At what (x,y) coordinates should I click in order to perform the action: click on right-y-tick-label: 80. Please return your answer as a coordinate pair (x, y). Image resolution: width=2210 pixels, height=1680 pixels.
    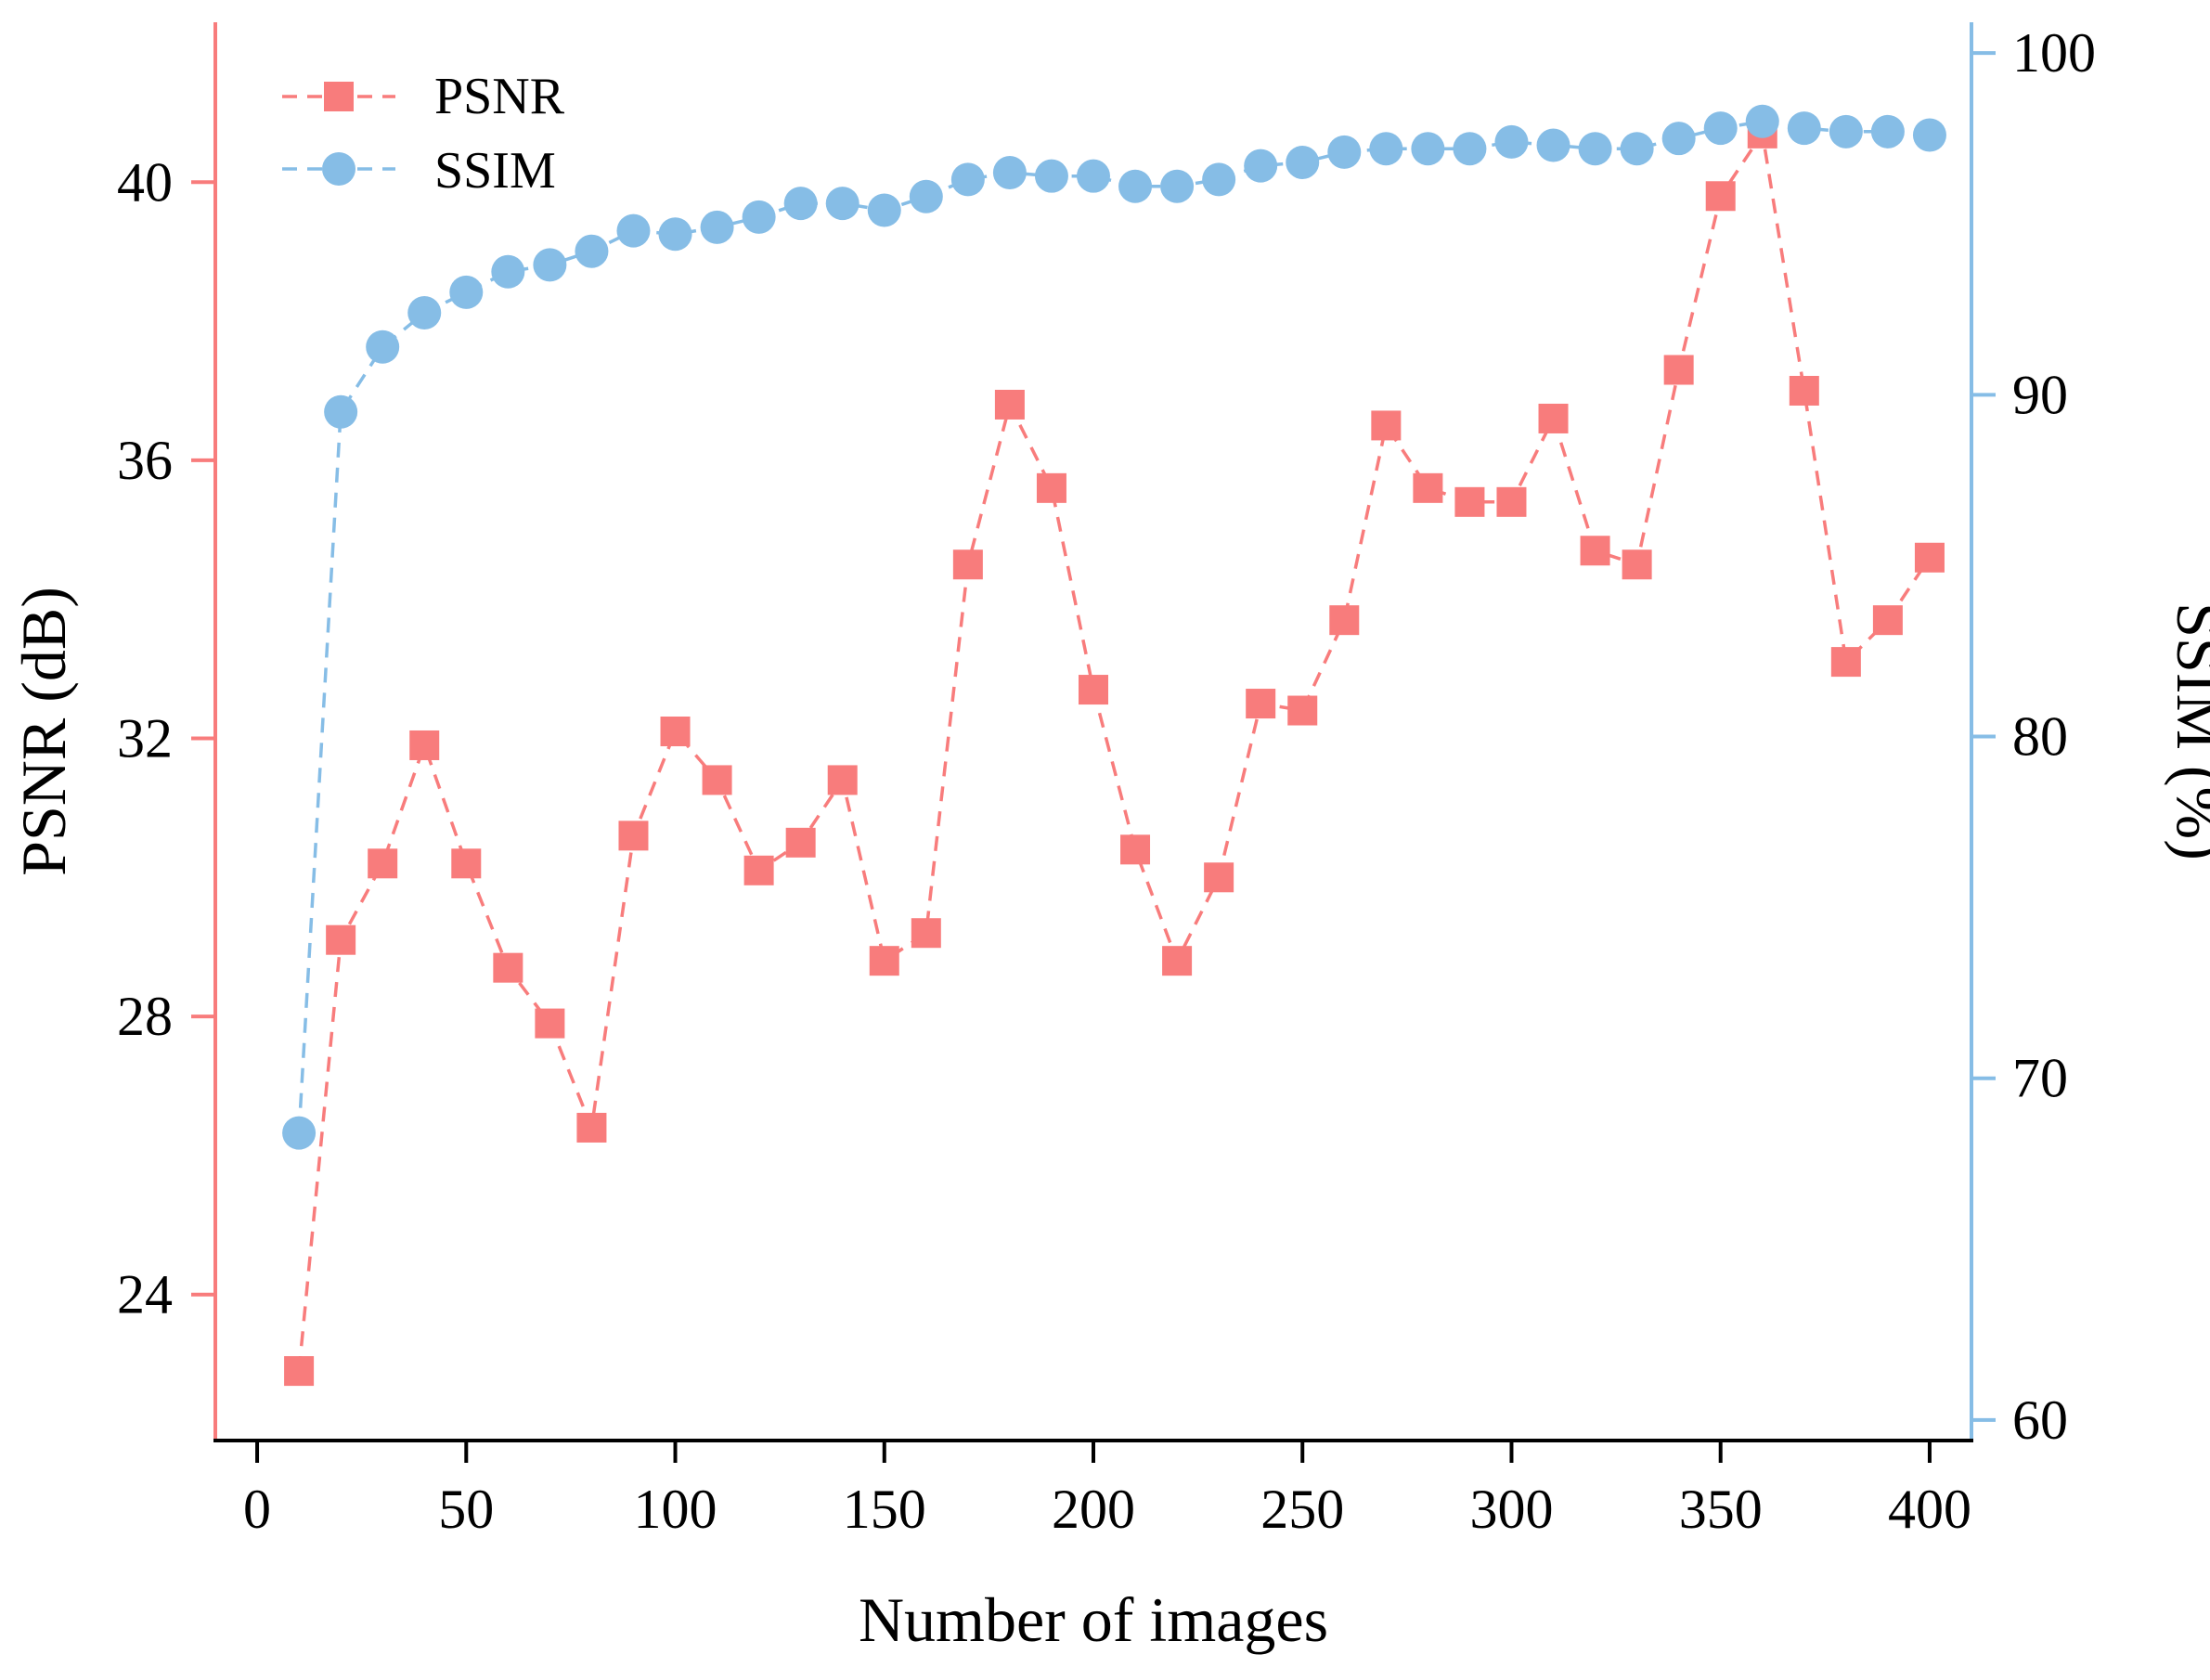
    Looking at the image, I should click on (2040, 737).